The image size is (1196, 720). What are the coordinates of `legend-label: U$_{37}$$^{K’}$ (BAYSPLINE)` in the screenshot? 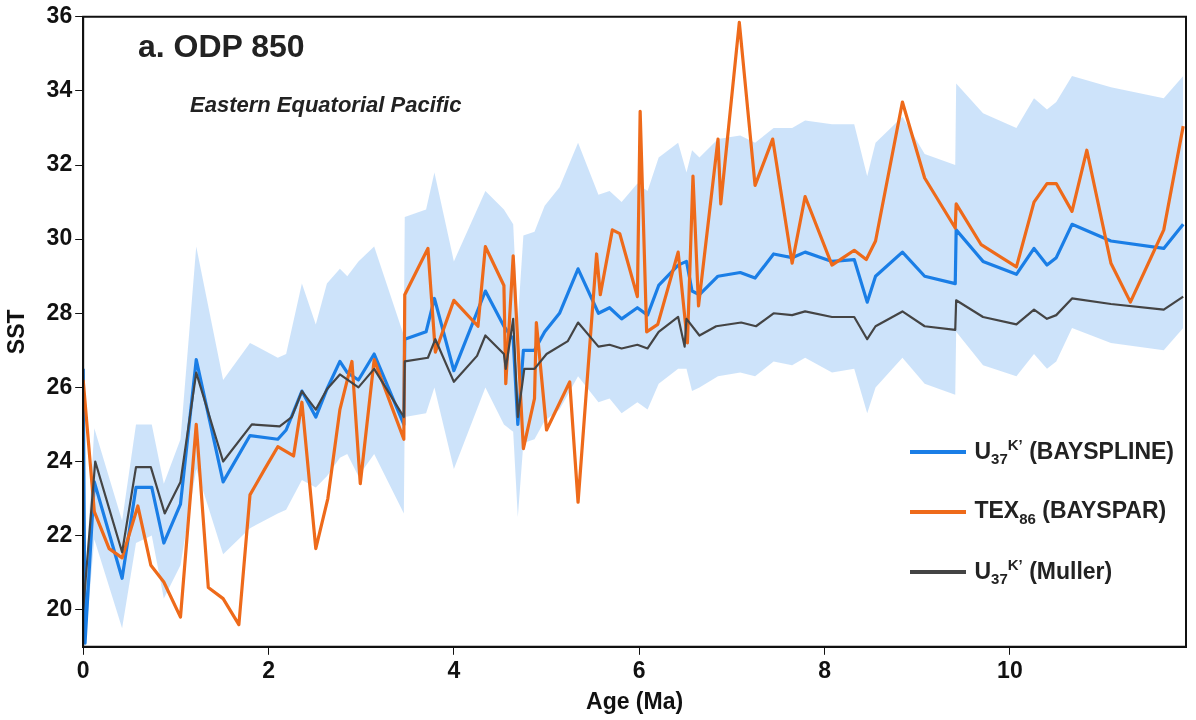 It's located at (1074, 452).